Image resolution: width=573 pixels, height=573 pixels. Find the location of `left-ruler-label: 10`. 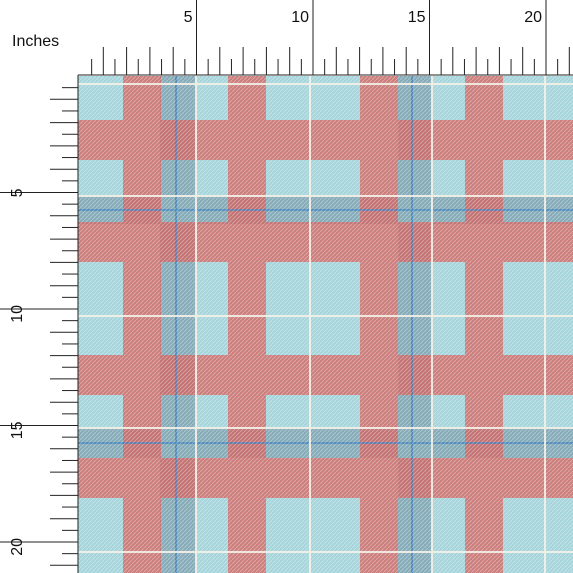

left-ruler-label: 10 is located at coordinates (17, 314).